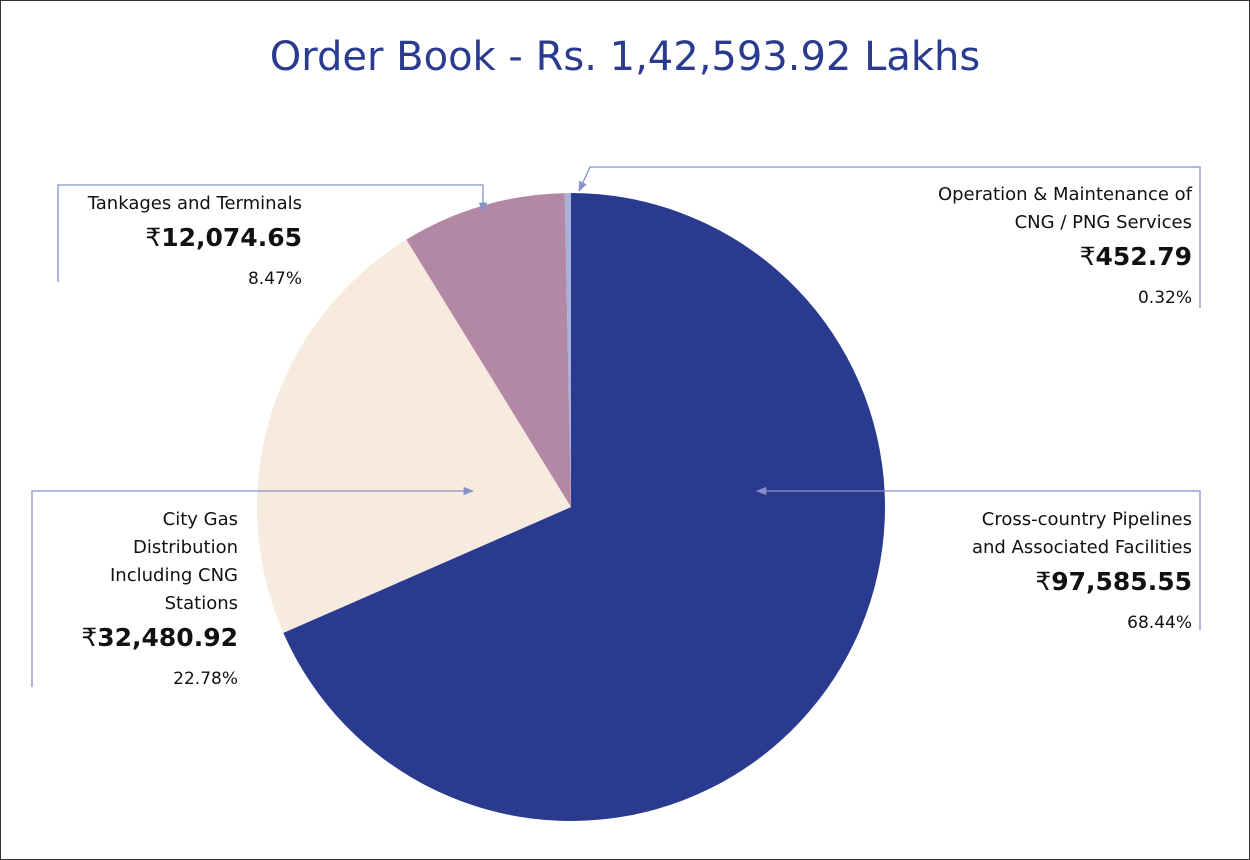 This screenshot has height=860, width=1250. Describe the element at coordinates (205, 679) in the screenshot. I see `percentage-label: 22.78%` at that location.